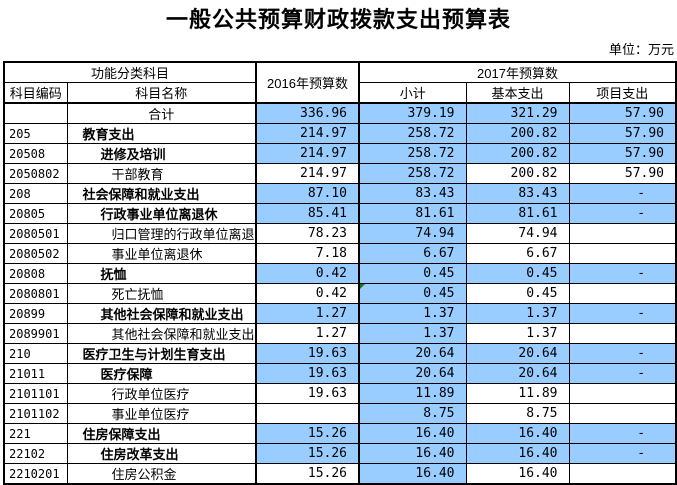 The width and height of the screenshot is (677, 485). Describe the element at coordinates (517, 113) in the screenshot. I see `basic-expenditure-cell: 321.29` at that location.